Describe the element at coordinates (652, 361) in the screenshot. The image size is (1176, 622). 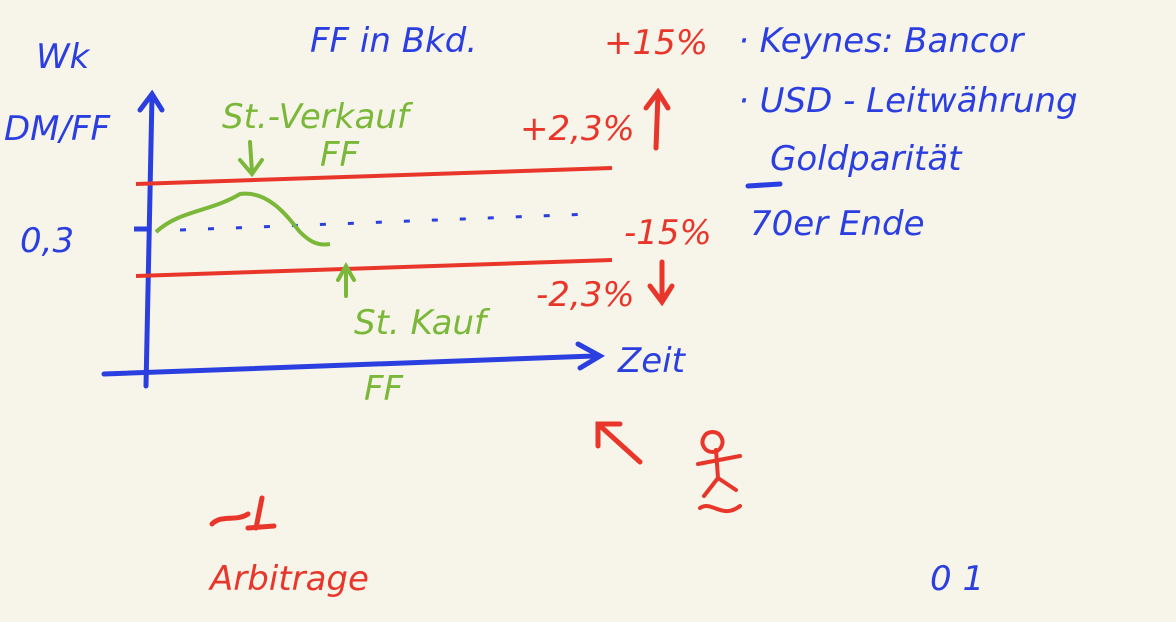
I see `x-axis-label: Zeit` at that location.